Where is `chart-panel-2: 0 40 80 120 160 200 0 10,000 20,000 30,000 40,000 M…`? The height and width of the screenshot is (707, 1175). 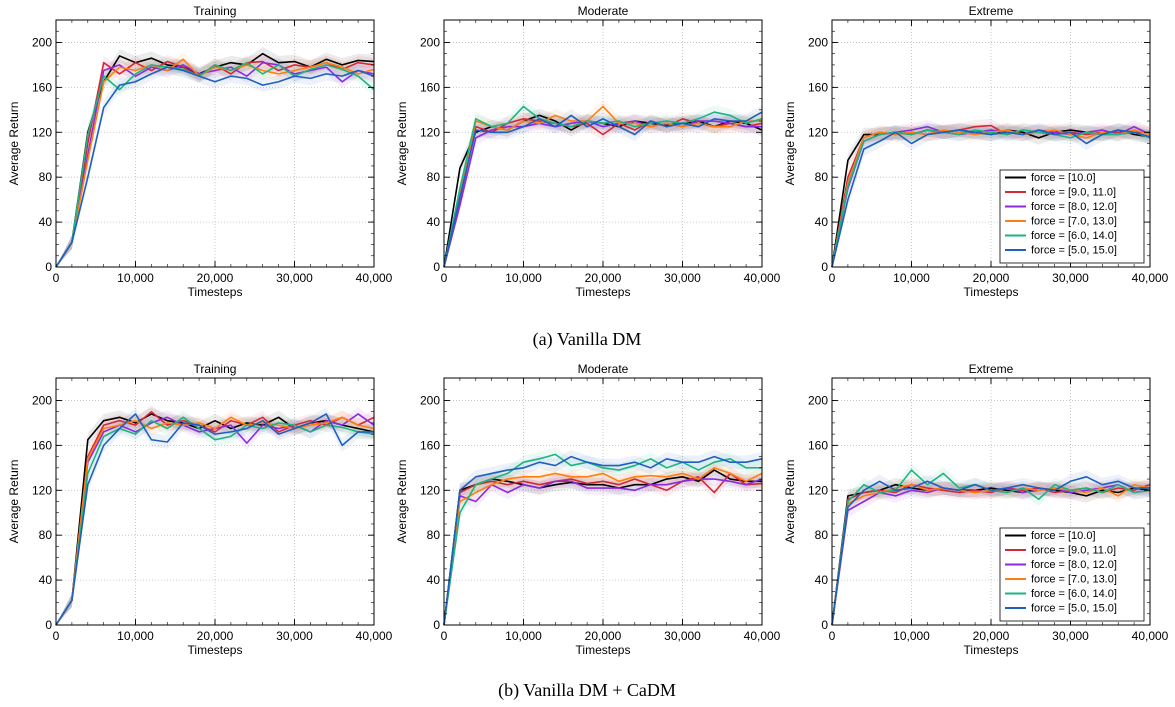
chart-panel-2: 0 40 80 120 160 200 0 10,000 20,000 30,000 40,000 M… is located at coordinates (588, 151).